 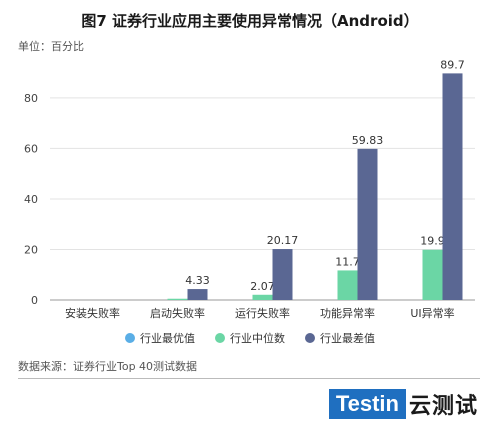 I want to click on unit-label: 单位：百分比, so click(x=51, y=46).